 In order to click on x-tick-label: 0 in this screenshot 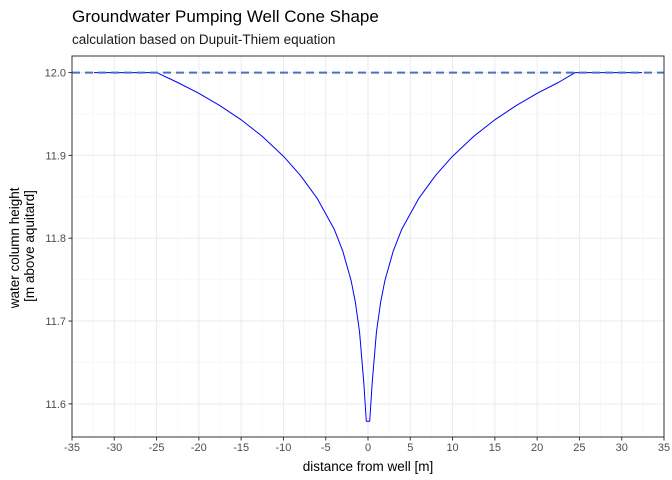, I will do `click(368, 448)`.